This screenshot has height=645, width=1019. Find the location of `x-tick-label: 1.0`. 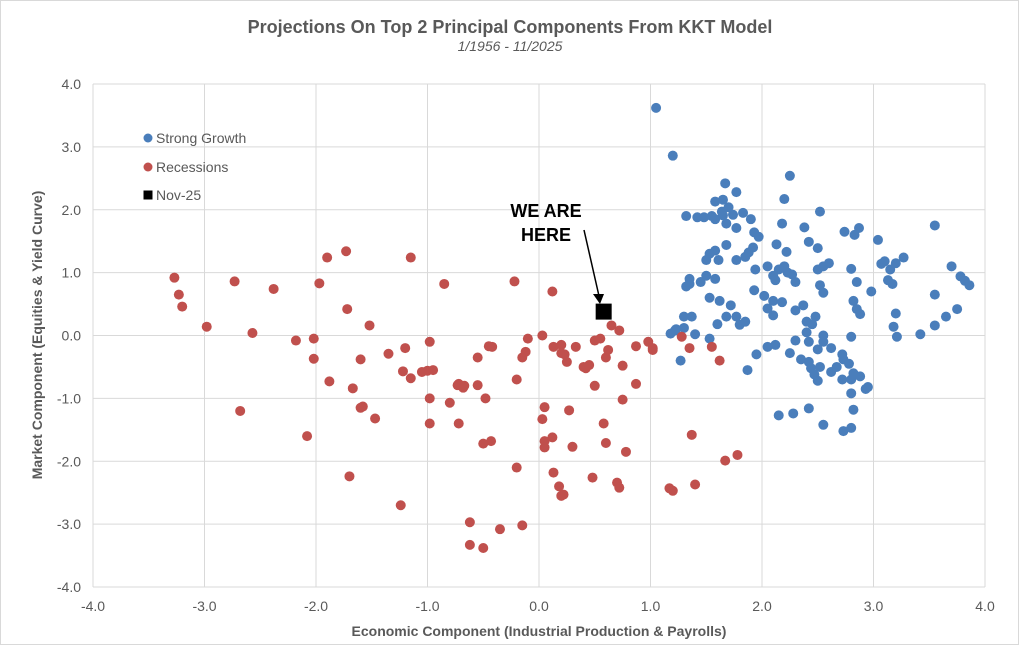

x-tick-label: 1.0 is located at coordinates (651, 606).